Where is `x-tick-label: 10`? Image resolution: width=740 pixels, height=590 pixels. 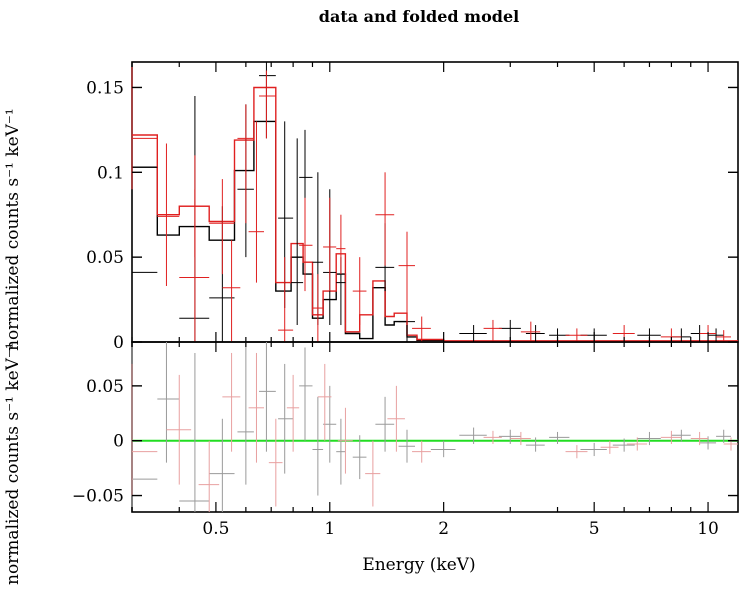 x-tick-label: 10 is located at coordinates (708, 529).